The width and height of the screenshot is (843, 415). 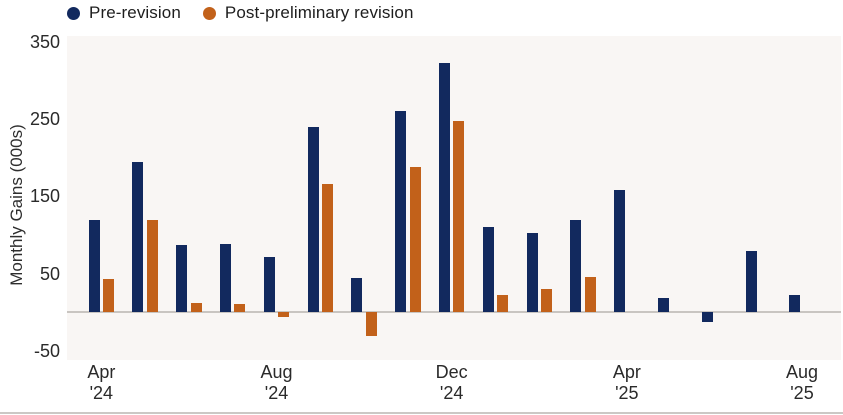 I want to click on legend-item-post-revision: Post-preliminary revision, so click(x=308, y=13).